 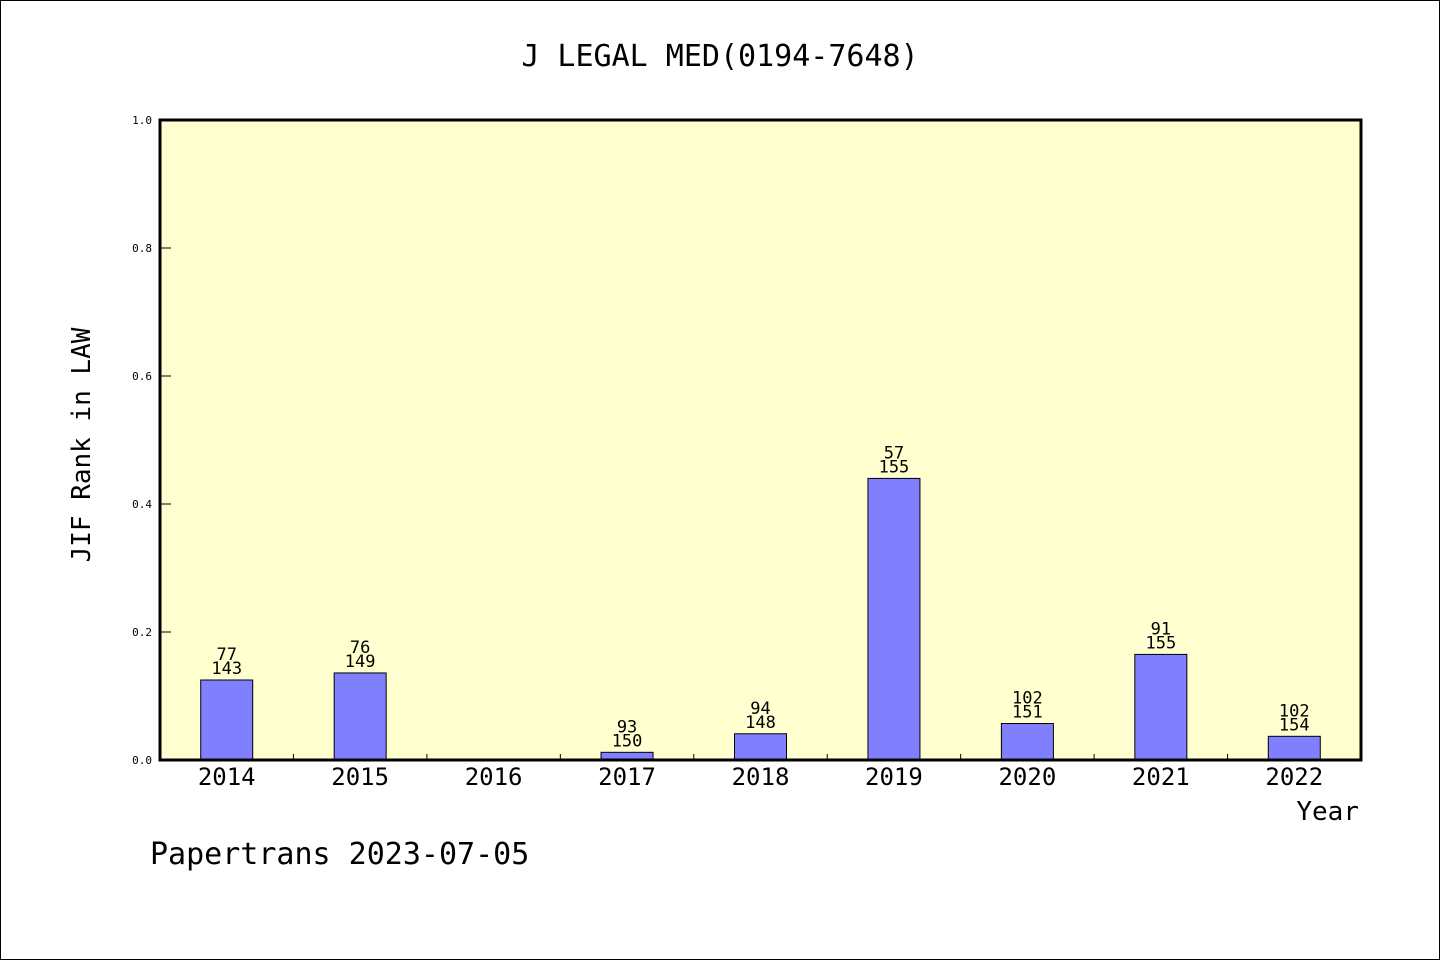 I want to click on x-axis-label: Year, so click(x=1327, y=812).